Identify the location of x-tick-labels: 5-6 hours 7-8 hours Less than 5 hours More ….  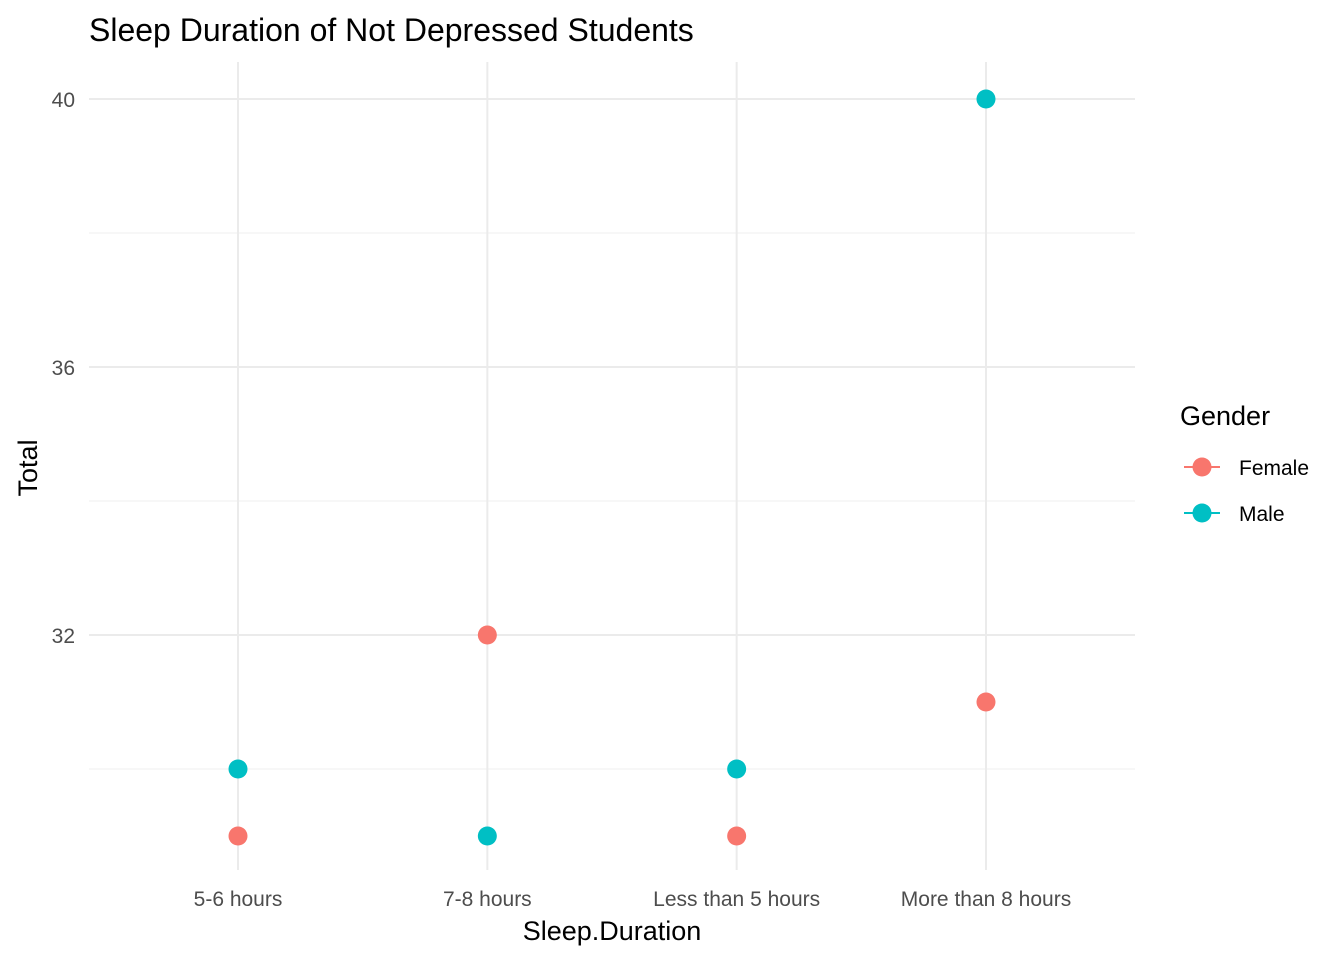
(633, 899).